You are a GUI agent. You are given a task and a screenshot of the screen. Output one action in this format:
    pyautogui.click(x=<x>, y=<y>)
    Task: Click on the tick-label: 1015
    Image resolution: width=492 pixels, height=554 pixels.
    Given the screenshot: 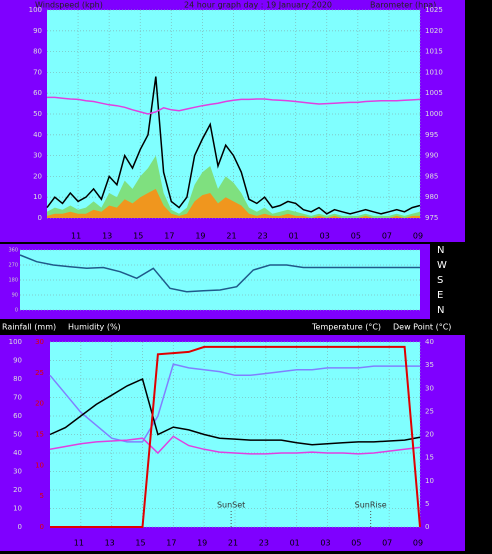 What is the action you would take?
    pyautogui.click(x=434, y=52)
    